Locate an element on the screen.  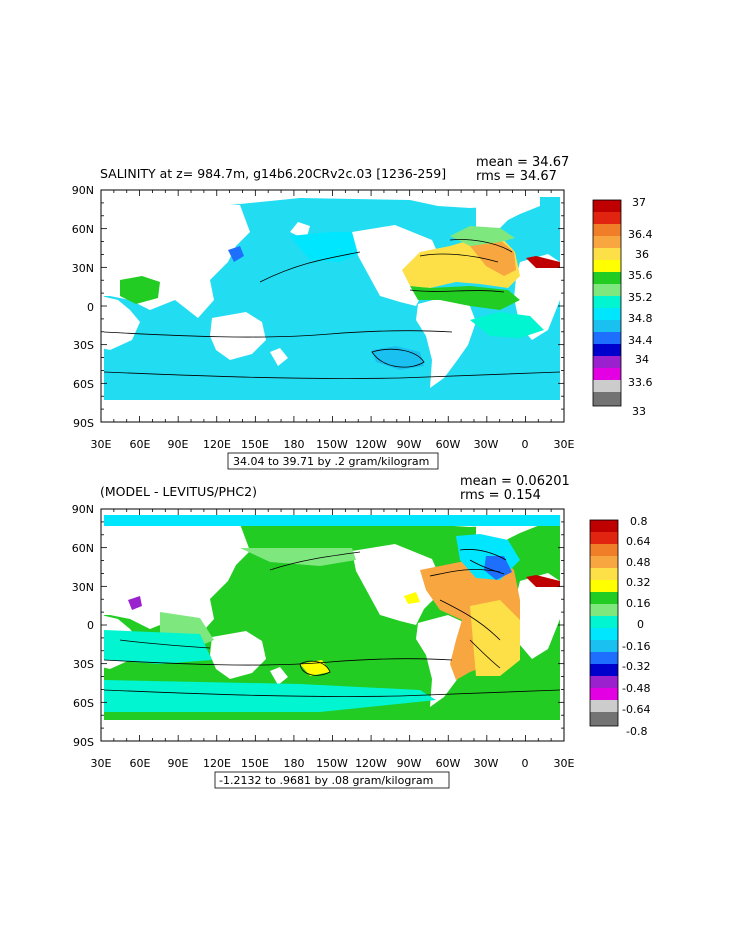
colorbar-label: 36.4 is located at coordinates (640, 234).